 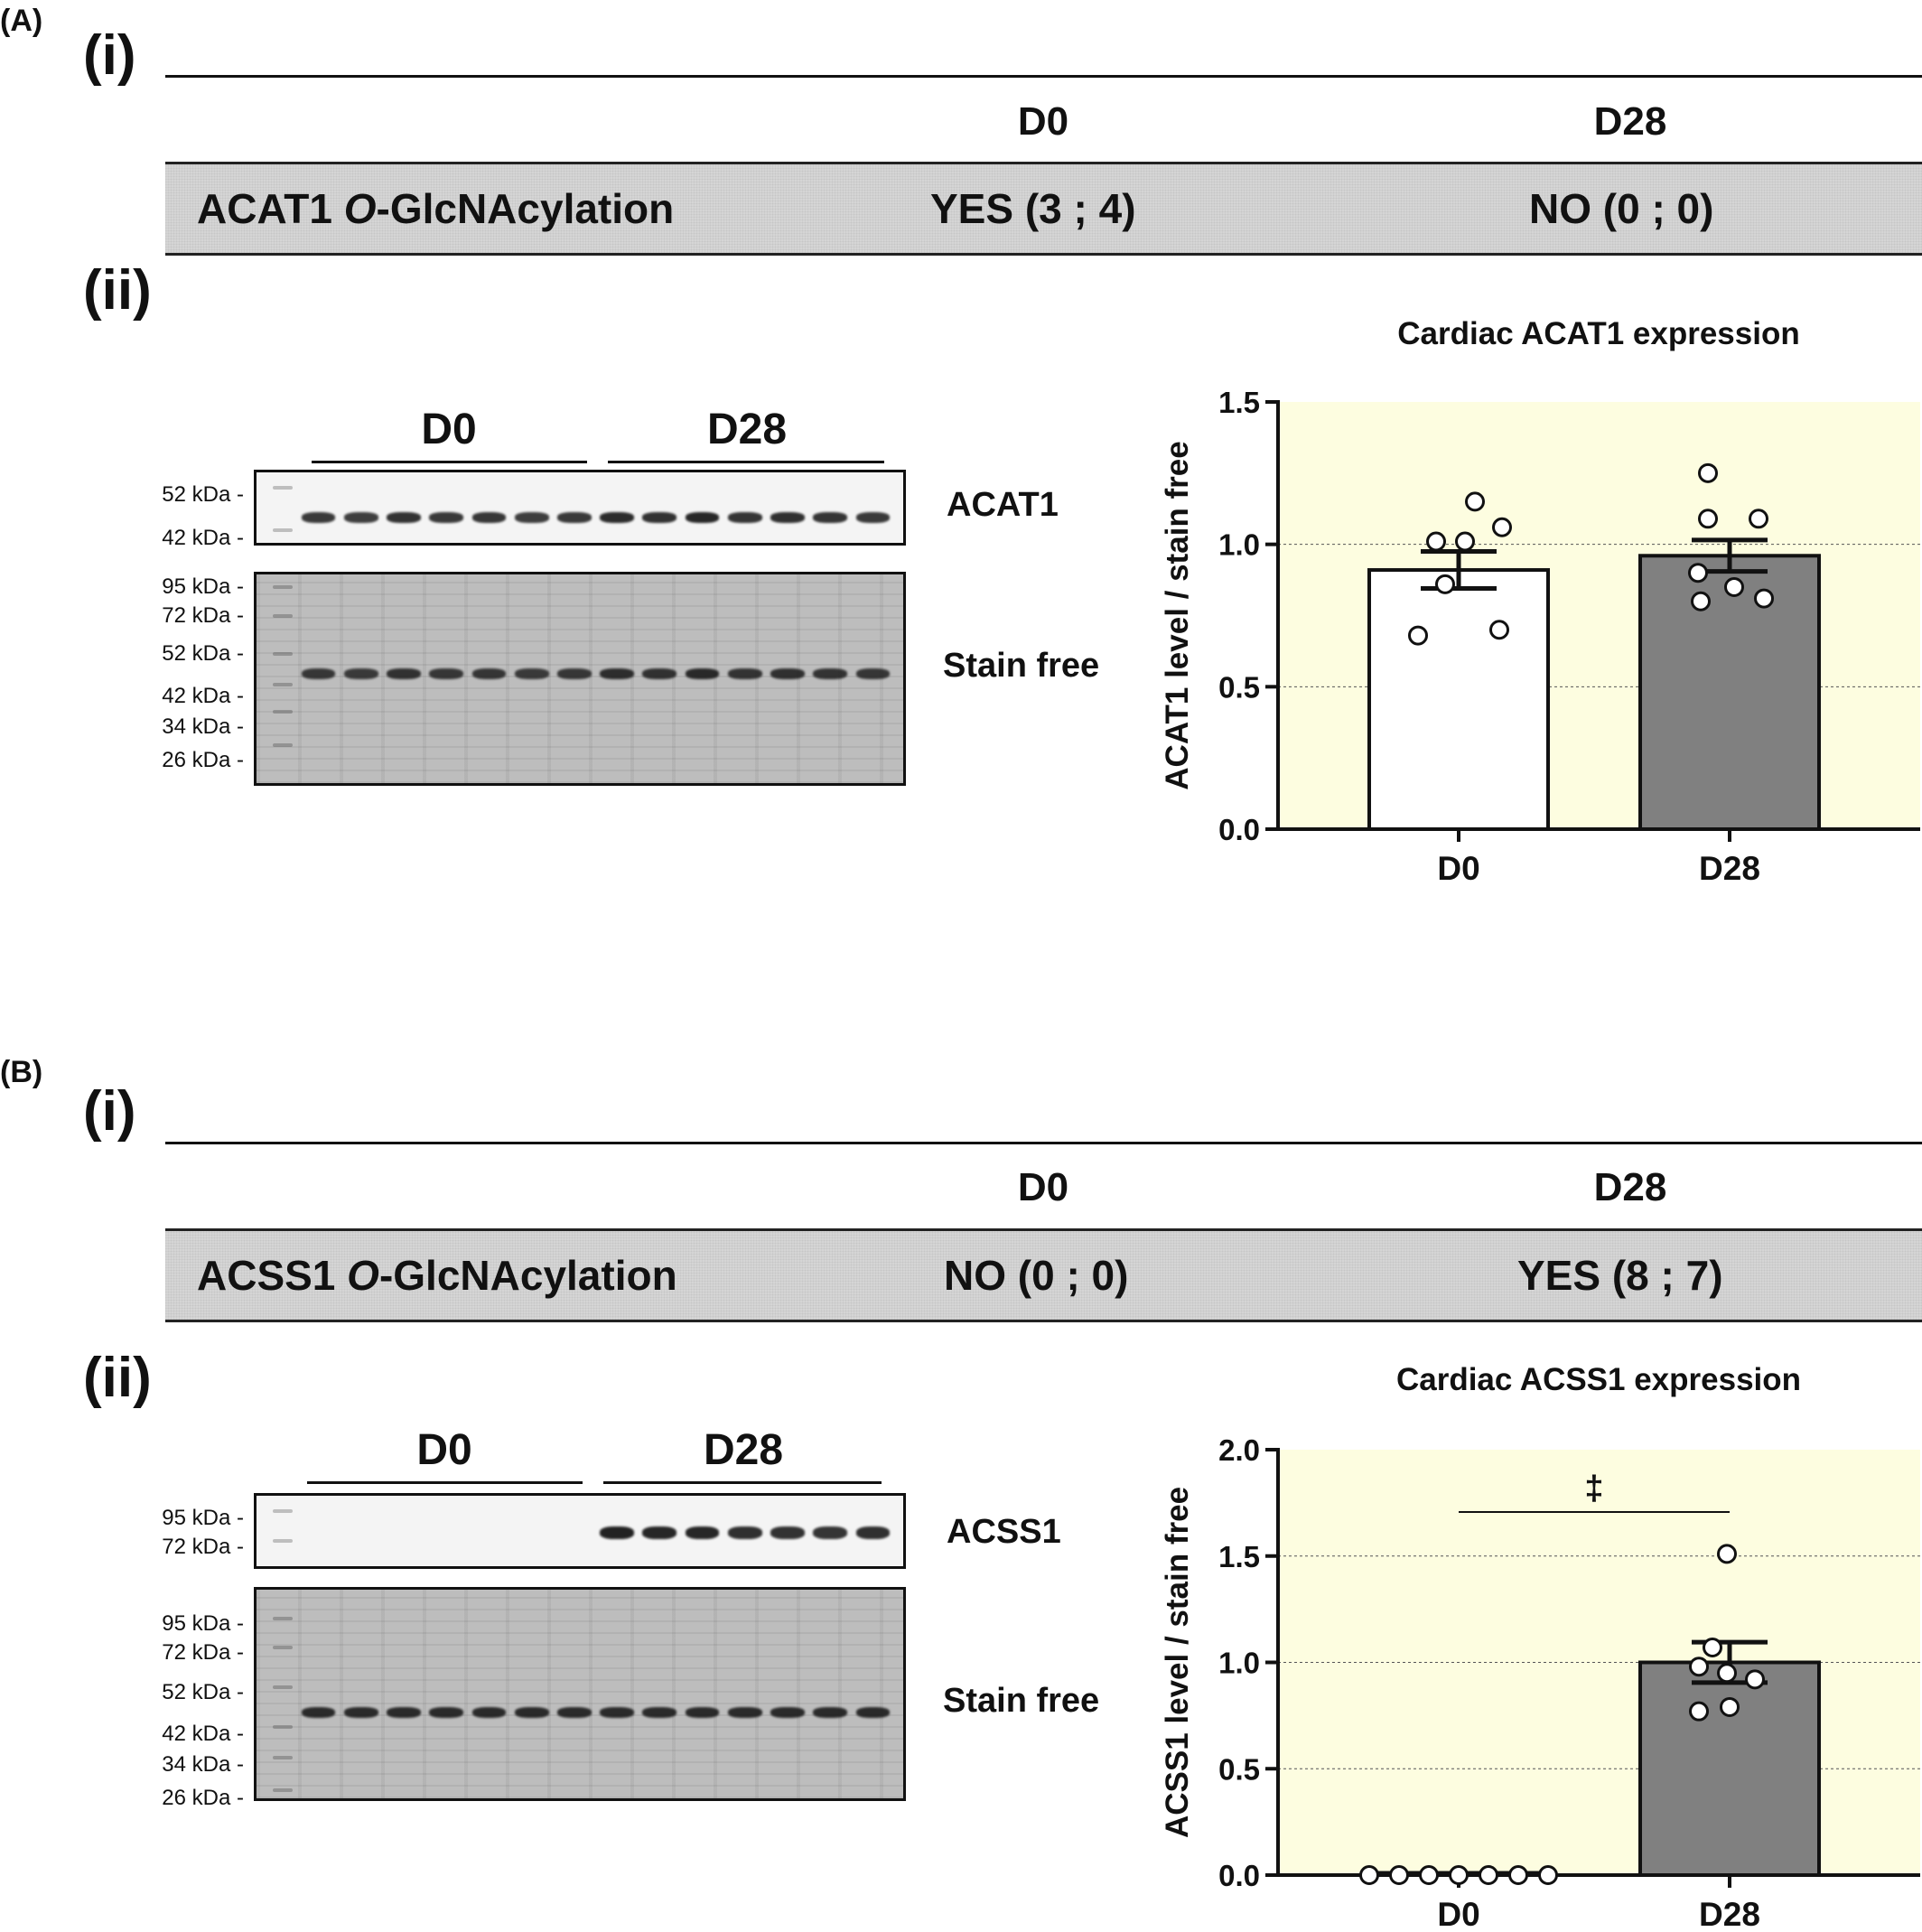 I want to click on blot-a-marker: 42 kDa -, so click(x=203, y=538).